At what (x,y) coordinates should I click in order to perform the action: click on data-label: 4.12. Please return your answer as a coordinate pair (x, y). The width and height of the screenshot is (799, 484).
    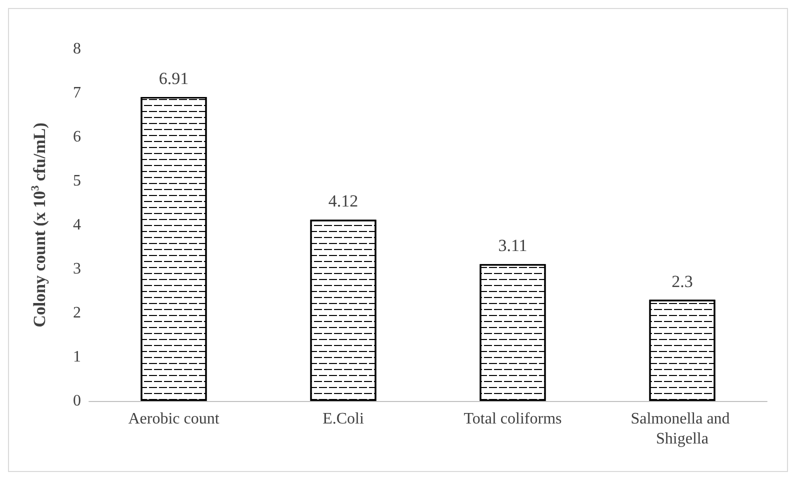
    Looking at the image, I should click on (343, 201).